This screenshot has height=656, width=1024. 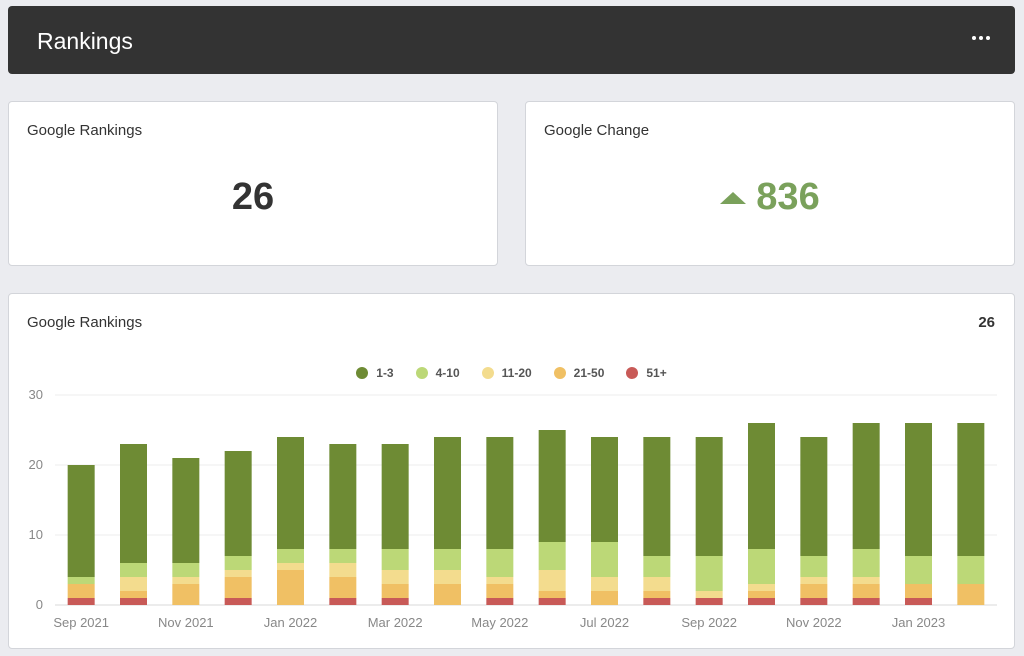 What do you see at coordinates (814, 622) in the screenshot?
I see `x-tick-label: Nov 2022` at bounding box center [814, 622].